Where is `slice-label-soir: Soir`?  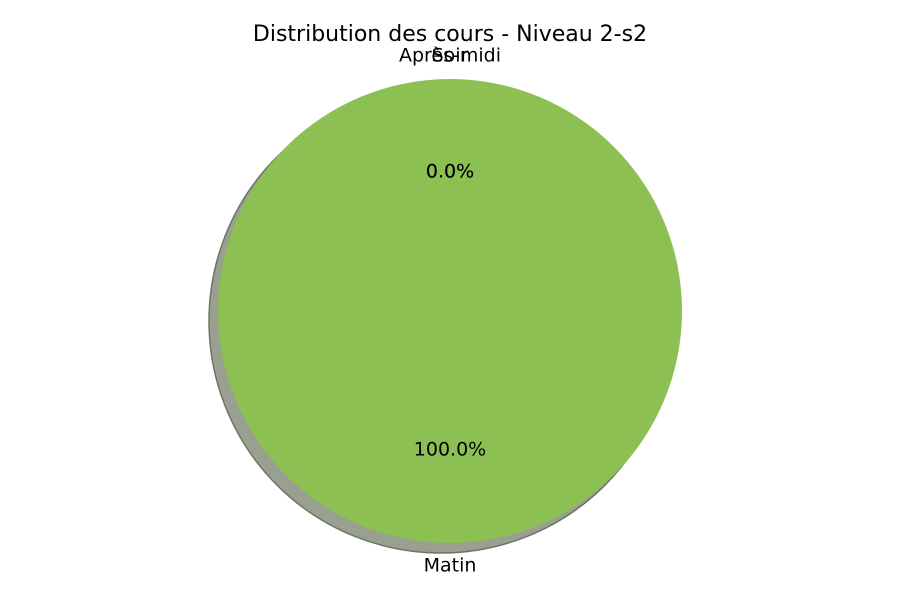 slice-label-soir: Soir is located at coordinates (450, 55).